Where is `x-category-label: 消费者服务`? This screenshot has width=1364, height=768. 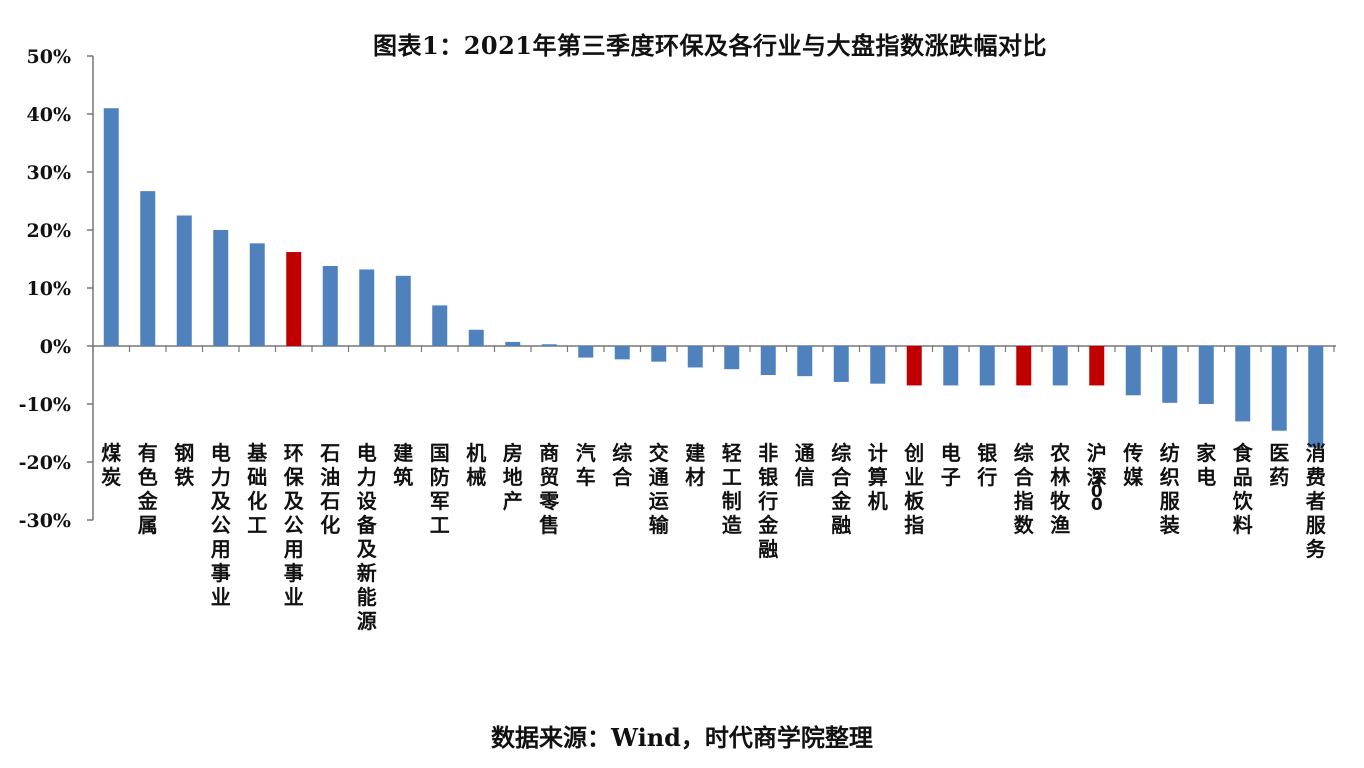 x-category-label: 消费者服务 is located at coordinates (1316, 501).